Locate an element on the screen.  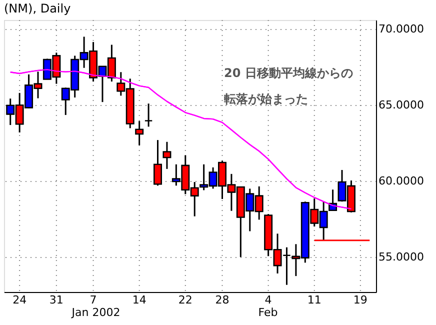
x-tick-label: 11 is located at coordinates (314, 300).